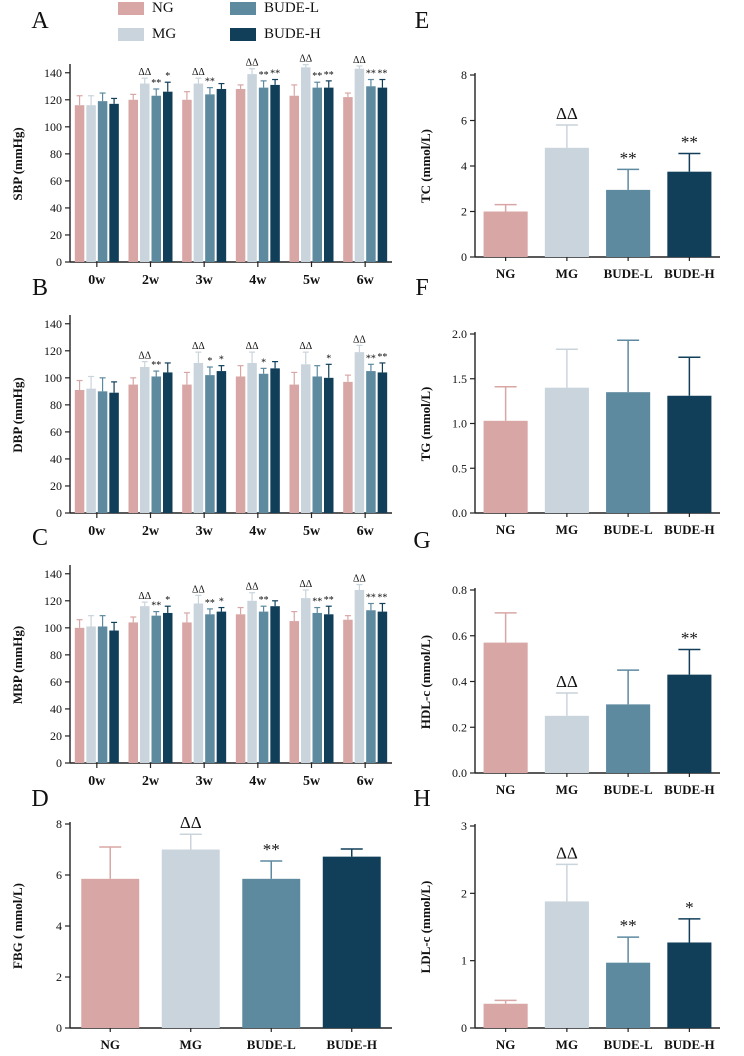 This screenshot has height=1056, width=744. What do you see at coordinates (248, 25) in the screenshot?
I see `legend: NG MG BUDE-L BUDE-H` at bounding box center [248, 25].